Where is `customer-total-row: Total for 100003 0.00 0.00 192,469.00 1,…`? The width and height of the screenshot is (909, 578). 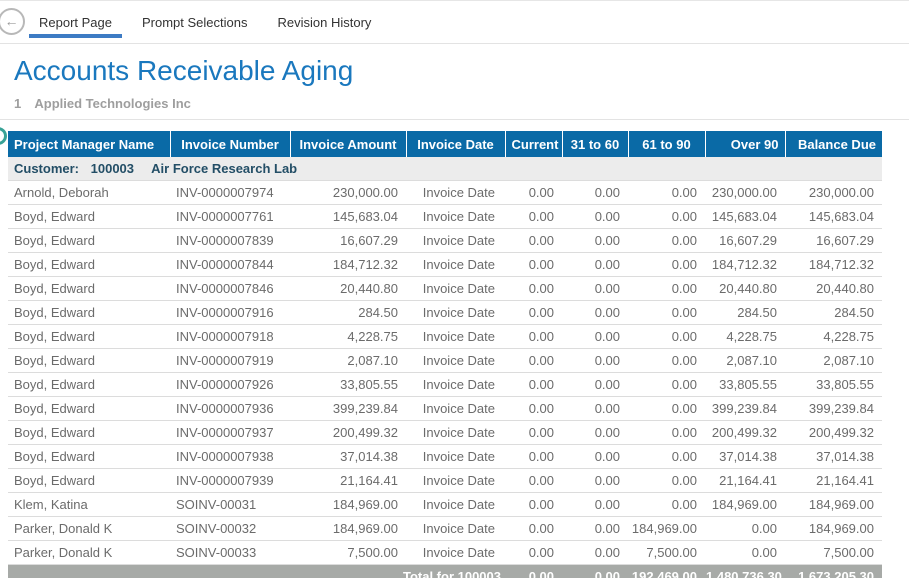
customer-total-row: Total for 100003 0.00 0.00 192,469.00 1,… is located at coordinates (445, 571).